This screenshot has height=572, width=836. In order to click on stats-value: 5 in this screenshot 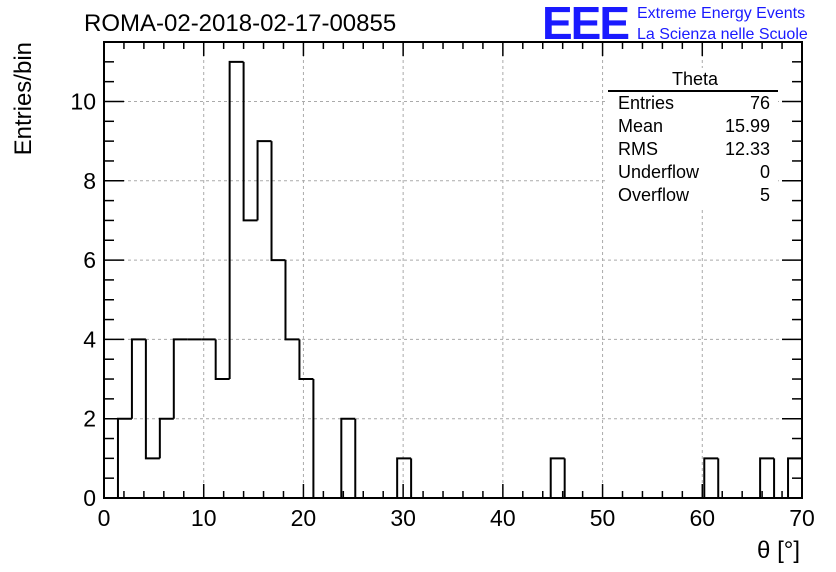, I will do `click(764, 195)`.